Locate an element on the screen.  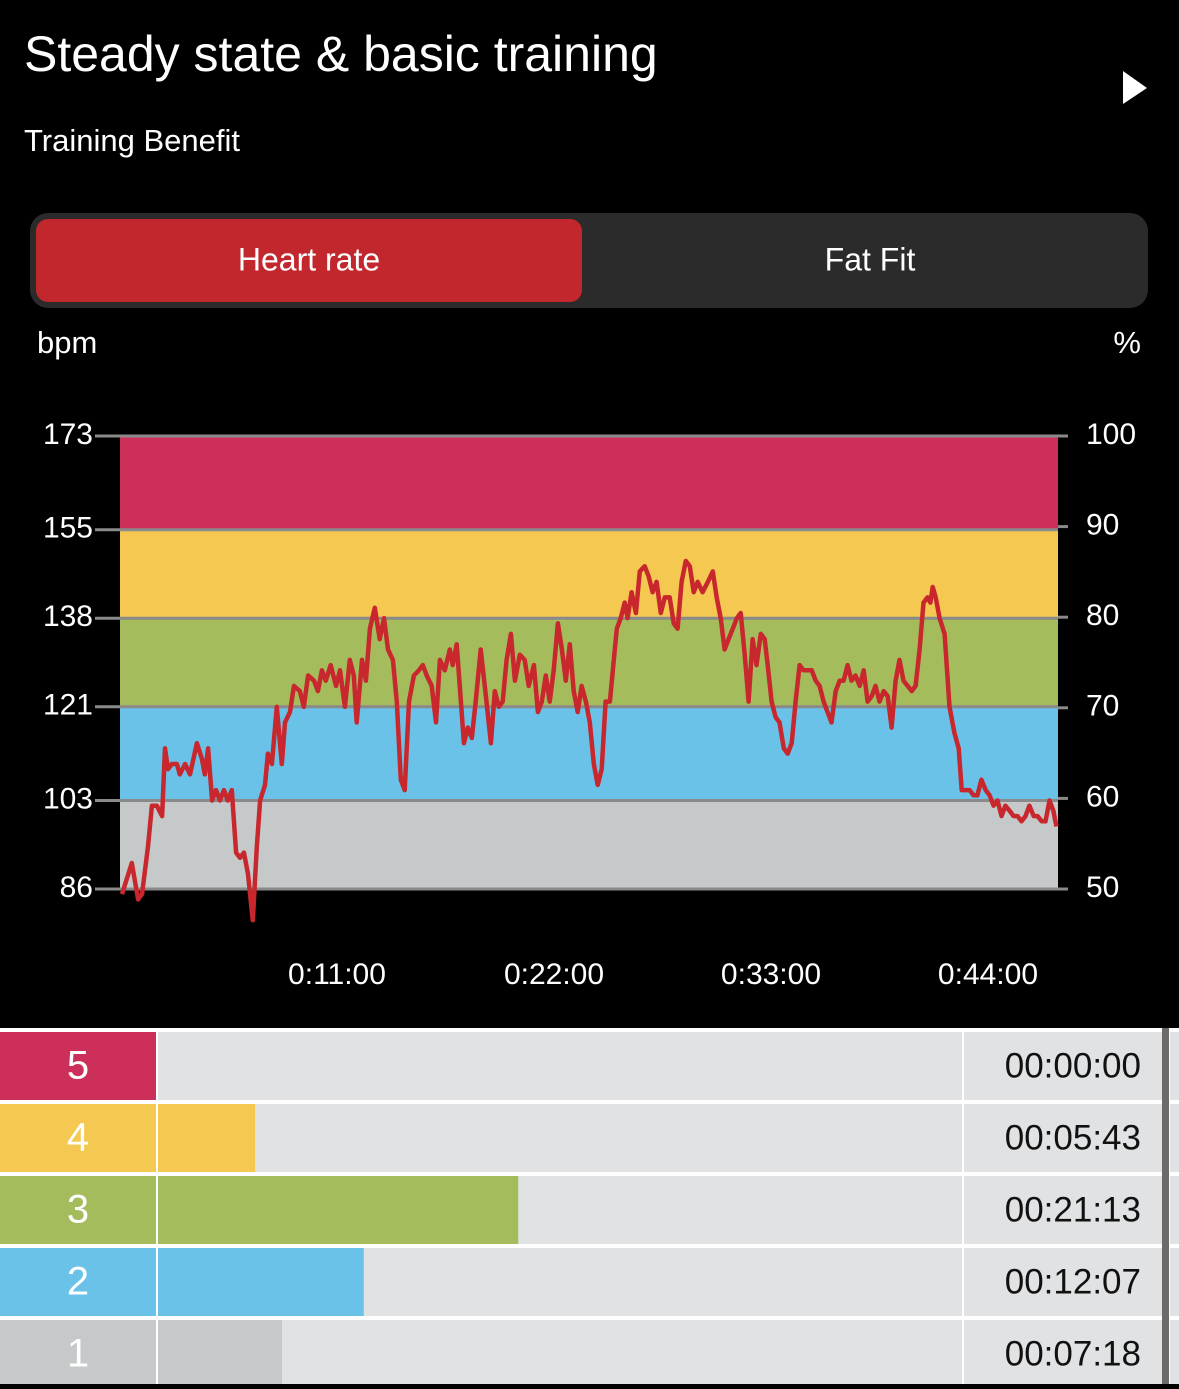
y2-tick-label: 80 is located at coordinates (1102, 615).